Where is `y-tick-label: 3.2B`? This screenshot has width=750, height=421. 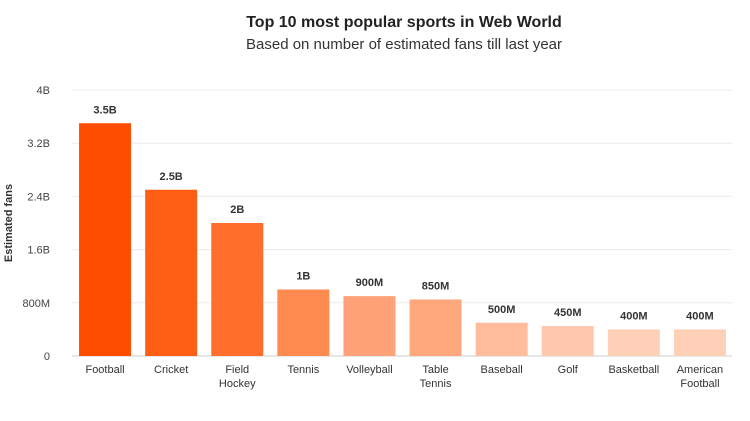
y-tick-label: 3.2B is located at coordinates (38, 144).